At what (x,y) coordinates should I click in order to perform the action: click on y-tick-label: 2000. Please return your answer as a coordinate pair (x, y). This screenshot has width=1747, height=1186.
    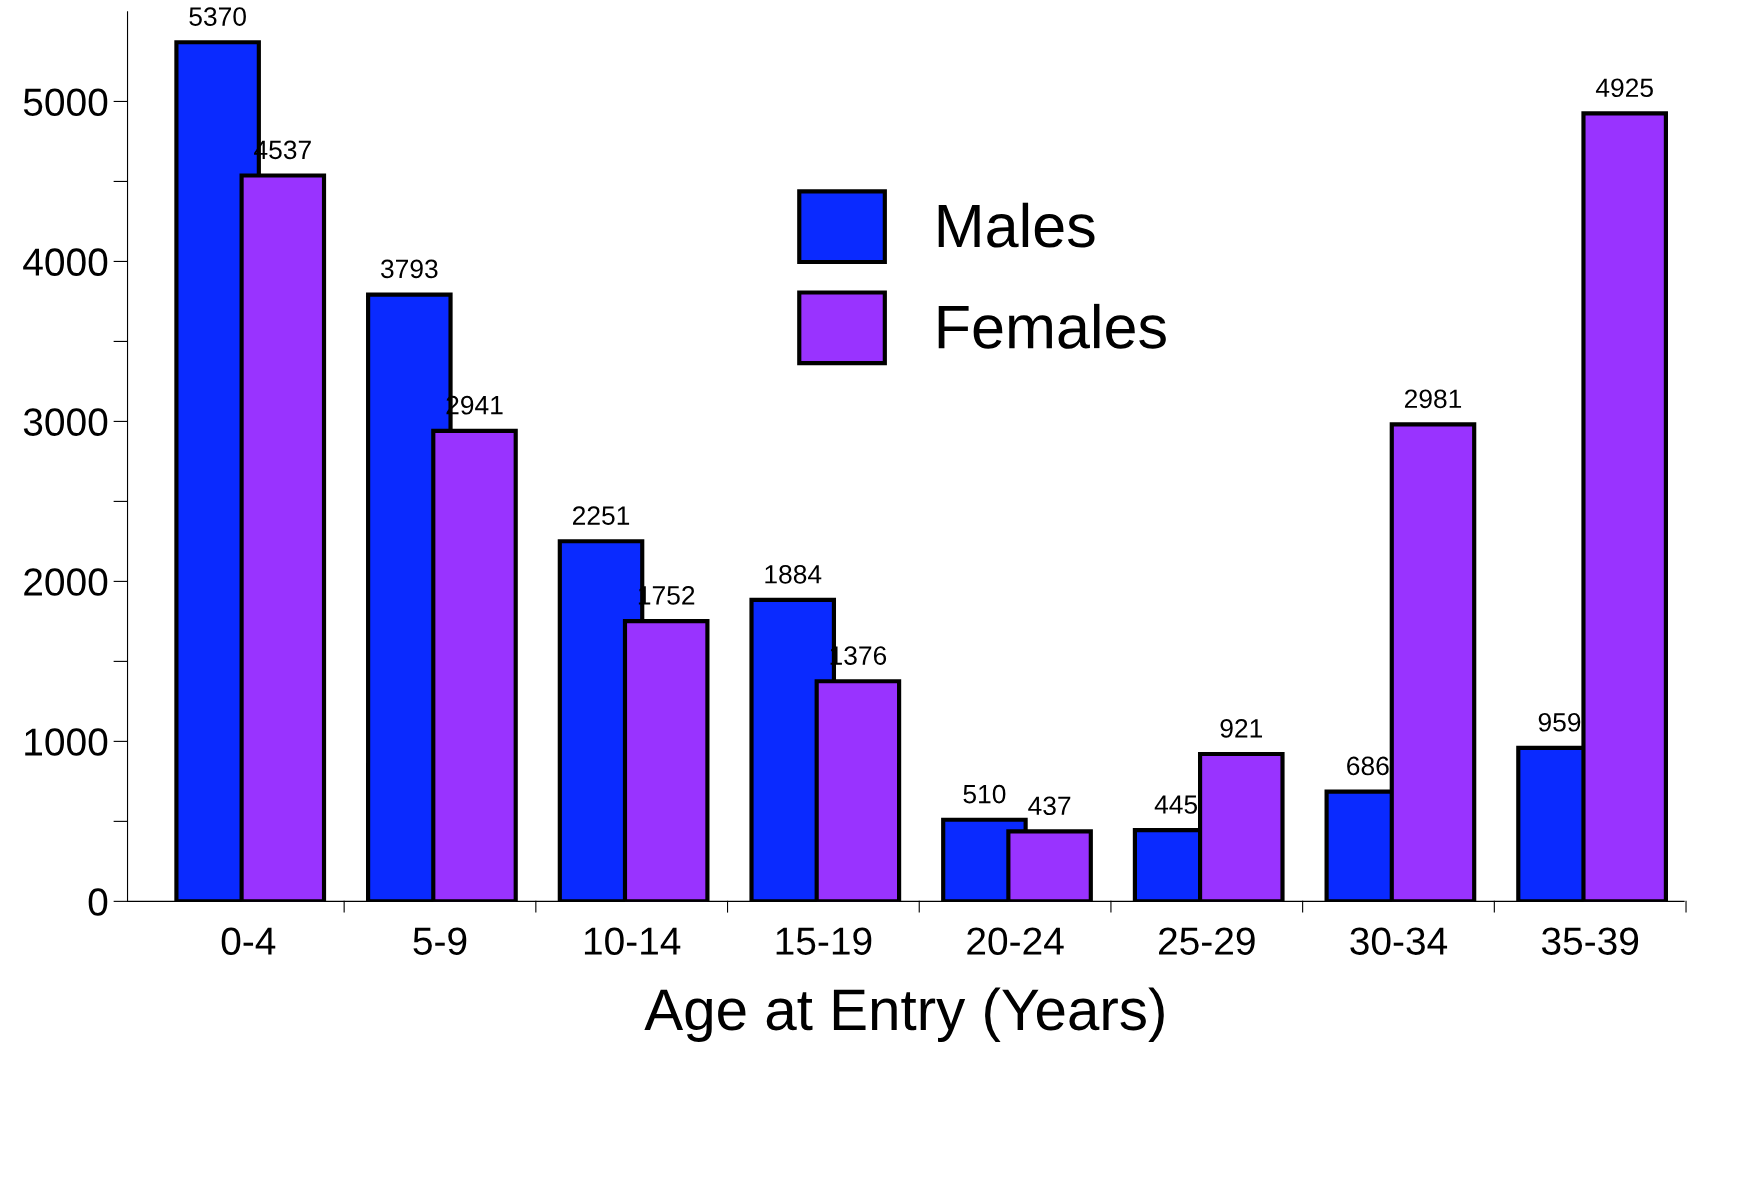
    Looking at the image, I should click on (66, 582).